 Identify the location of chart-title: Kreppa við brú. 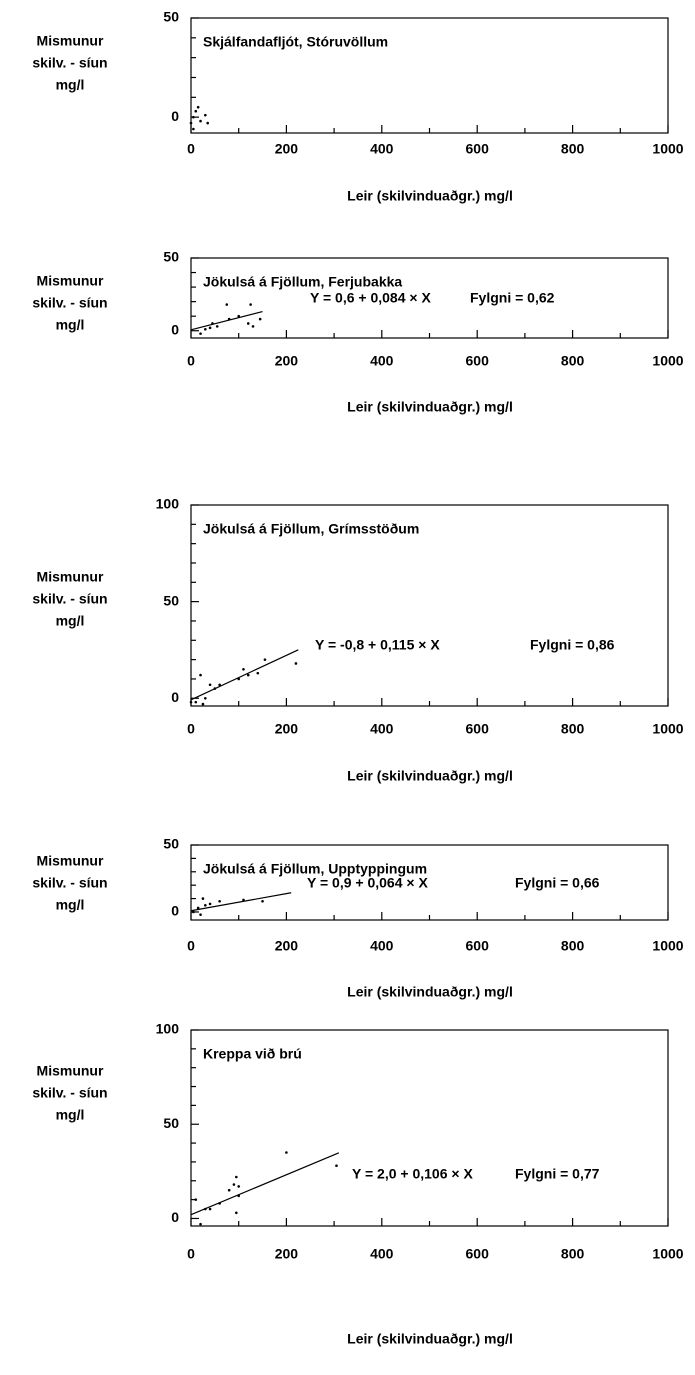
(252, 1054).